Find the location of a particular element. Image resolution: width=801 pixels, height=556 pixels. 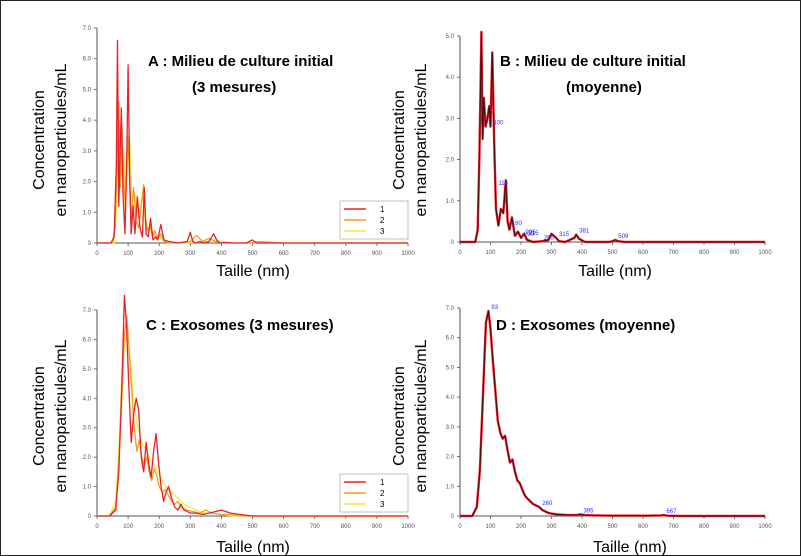

panel-c-xlabel: Taille (nm) is located at coordinates (253, 547).